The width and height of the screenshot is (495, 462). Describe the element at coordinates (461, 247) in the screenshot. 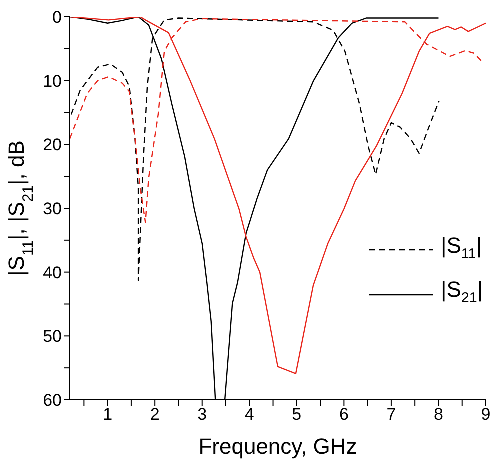

I see `legend-label: |S$_{11}$|` at that location.